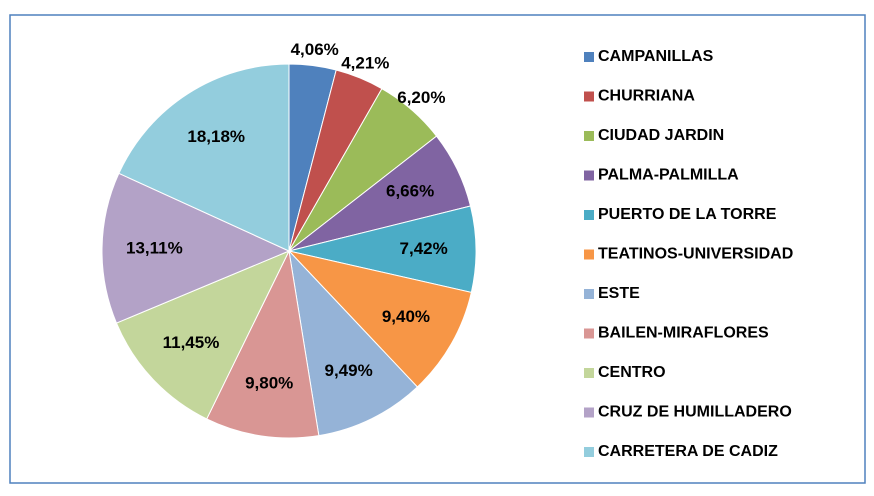 This screenshot has width=874, height=496. Describe the element at coordinates (406, 316) in the screenshot. I see `data-label: 9,40%` at that location.